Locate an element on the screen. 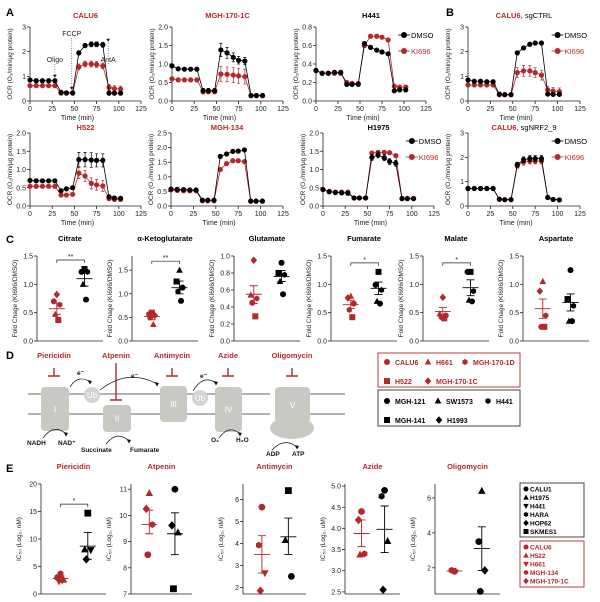  complex-iv is located at coordinates (228, 409).